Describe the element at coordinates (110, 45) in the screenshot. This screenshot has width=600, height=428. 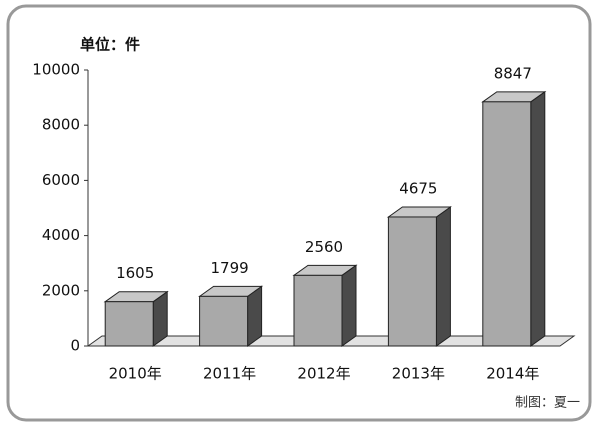
I see `unit-label: 单位：件` at that location.